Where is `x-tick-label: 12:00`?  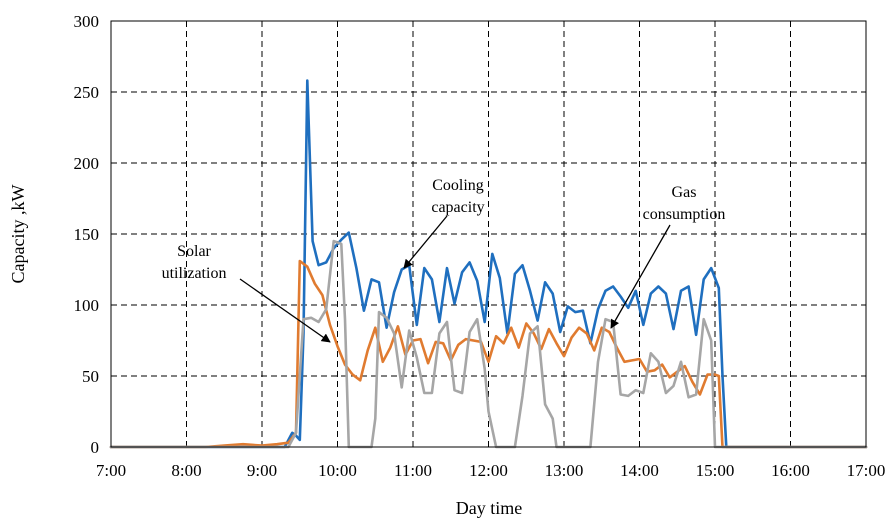 x-tick-label: 12:00 is located at coordinates (488, 470).